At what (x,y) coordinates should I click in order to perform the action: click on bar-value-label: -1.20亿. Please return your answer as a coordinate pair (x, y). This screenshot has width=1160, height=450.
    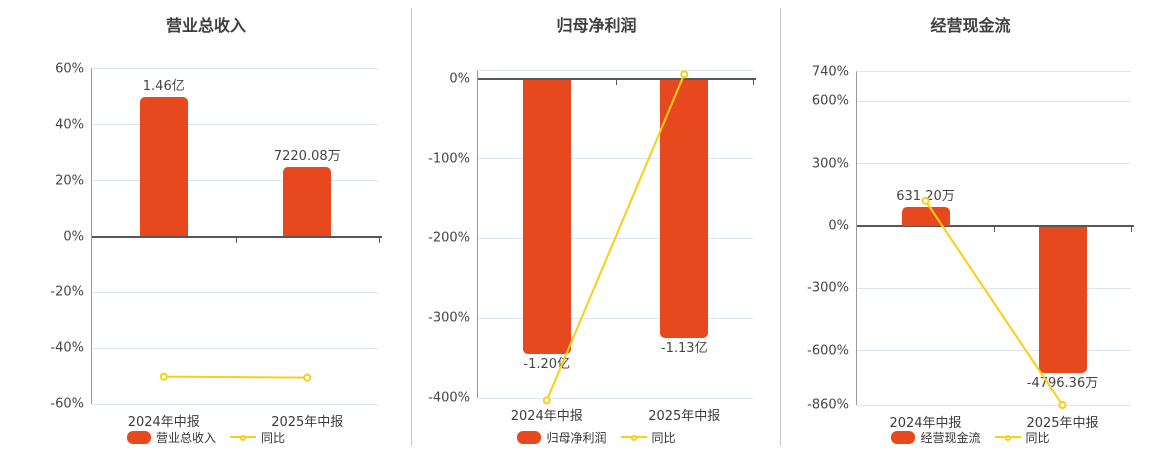
    Looking at the image, I should click on (547, 365).